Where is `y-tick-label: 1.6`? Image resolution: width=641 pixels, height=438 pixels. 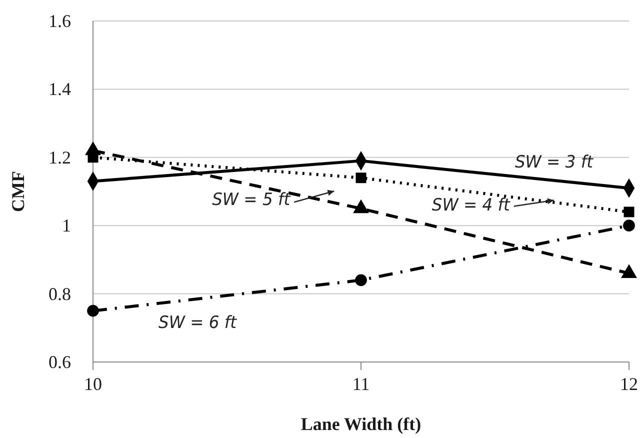
y-tick-label: 1.6 is located at coordinates (59, 21).